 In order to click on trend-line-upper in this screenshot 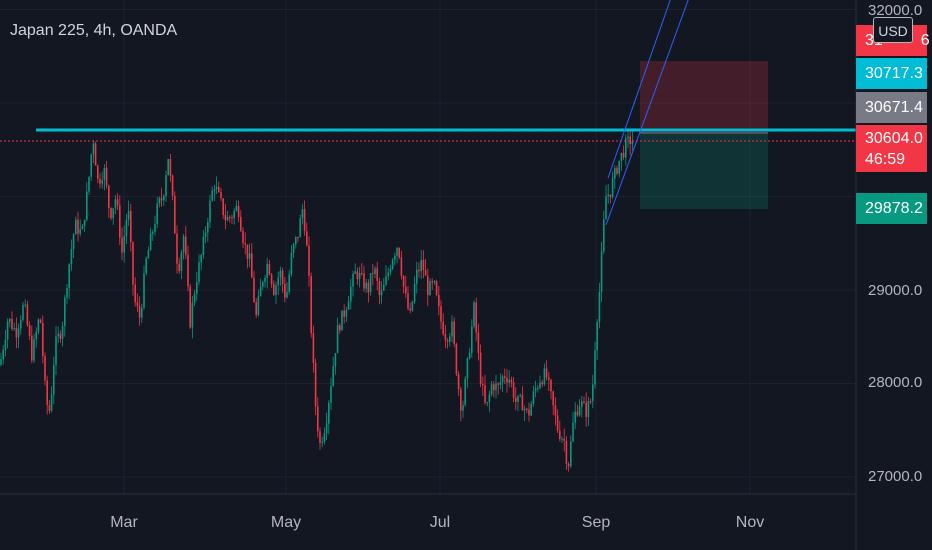, I will do `click(639, 89)`.